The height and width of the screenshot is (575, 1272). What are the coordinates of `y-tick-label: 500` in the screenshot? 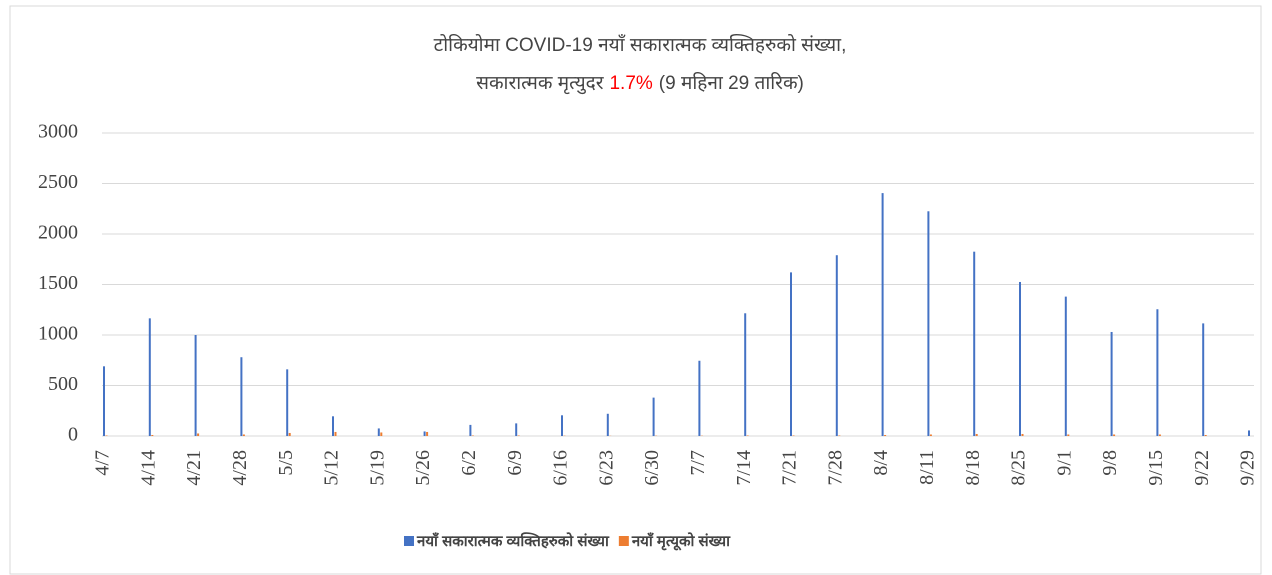 It's located at (63, 384).